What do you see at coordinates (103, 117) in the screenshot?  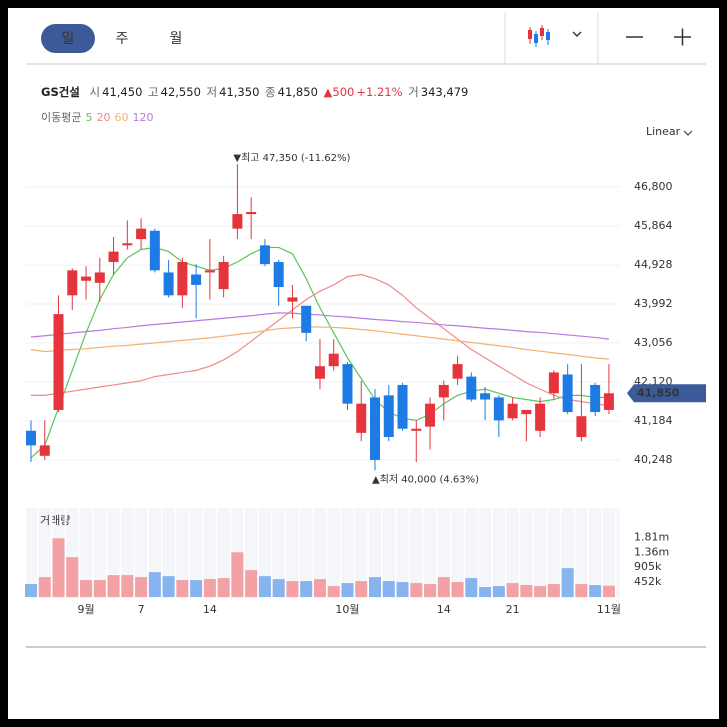 I see `legend-entry: 20` at bounding box center [103, 117].